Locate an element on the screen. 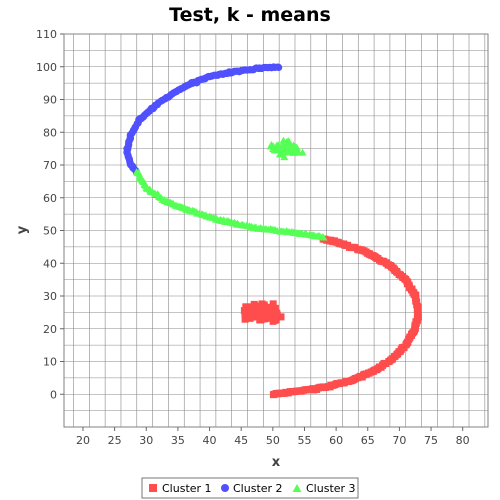 Image resolution: width=500 pixels, height=500 pixels. x-tick-label: 20 is located at coordinates (83, 440).